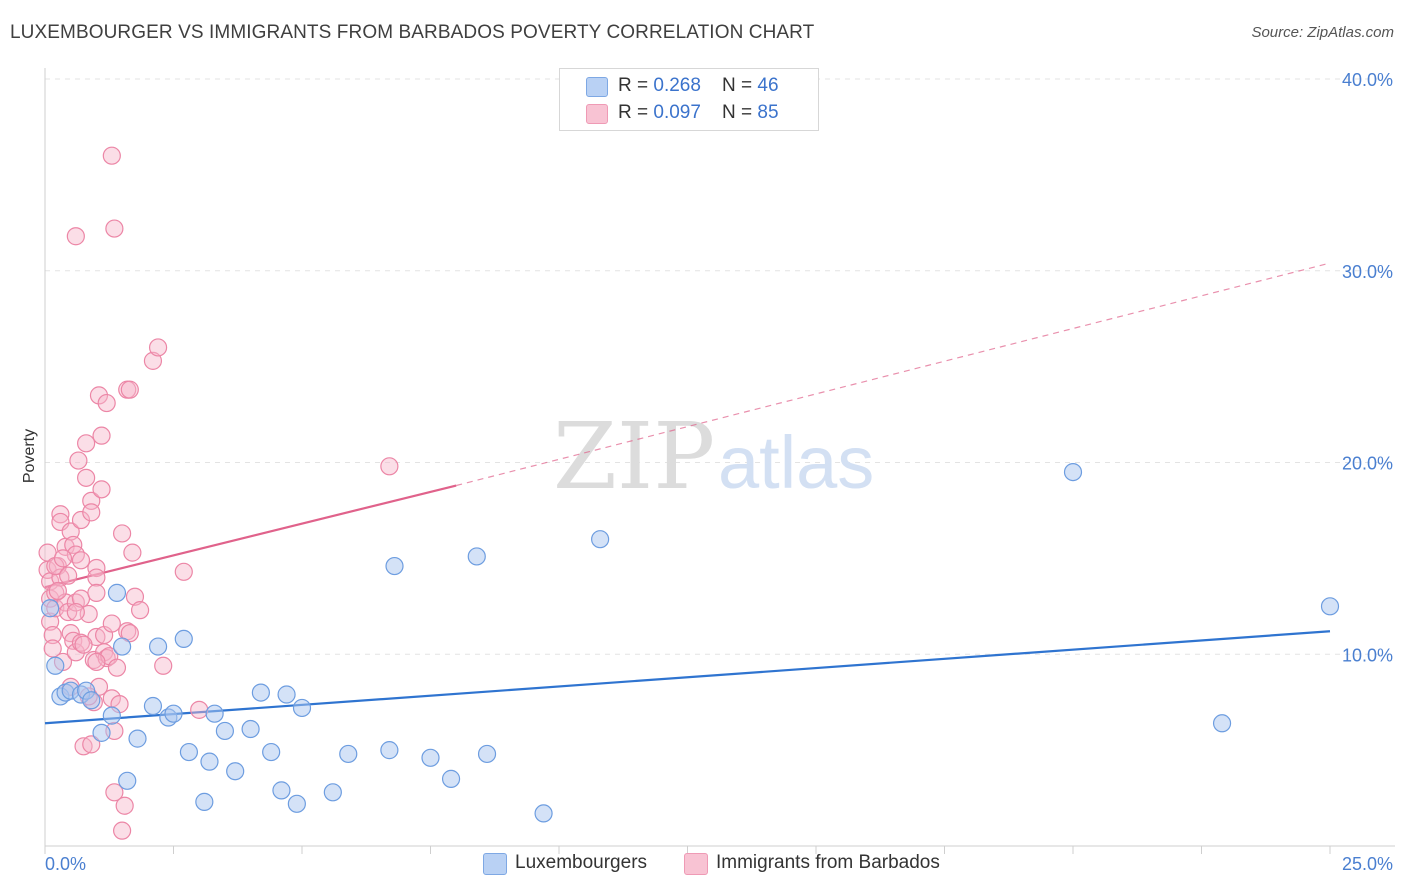  What do you see at coordinates (768, 112) in the screenshot?
I see `legend-n-value: 85` at bounding box center [768, 112].